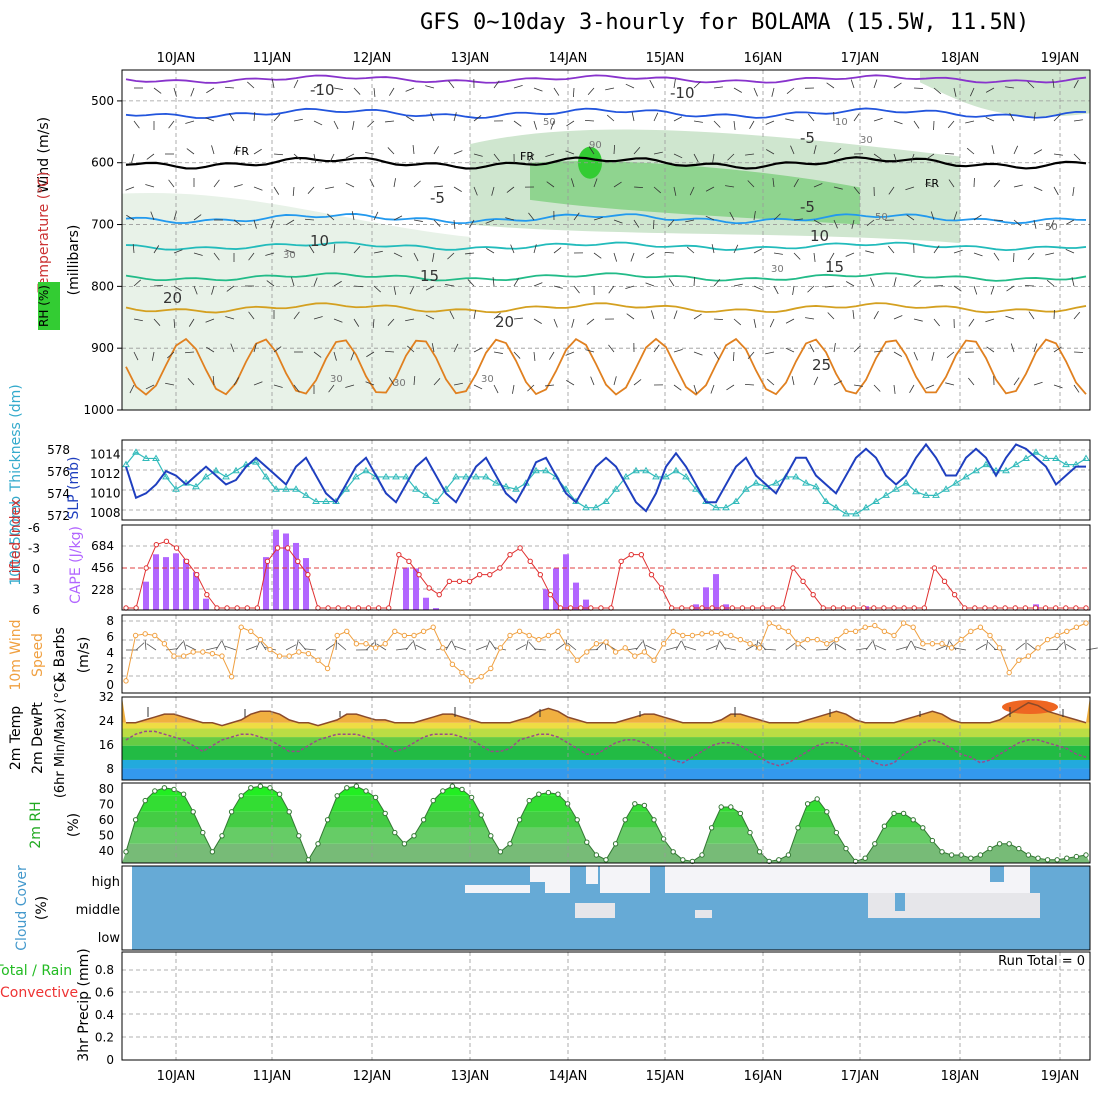 The height and width of the screenshot is (1100, 1100). What do you see at coordinates (606, 823) in the screenshot?
I see `panel-rh` at bounding box center [606, 823].